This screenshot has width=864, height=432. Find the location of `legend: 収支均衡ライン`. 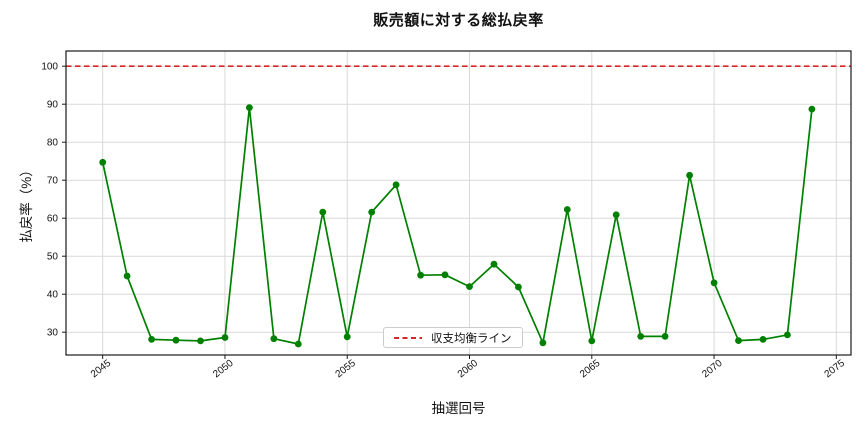

legend: 収支均衡ライン is located at coordinates (453, 337).